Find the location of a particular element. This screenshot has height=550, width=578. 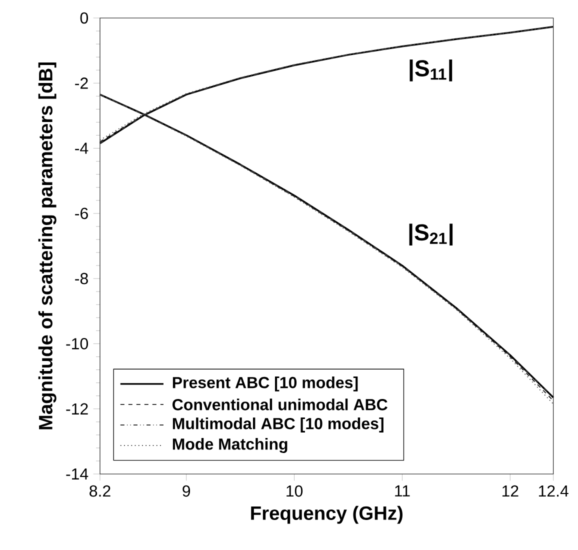

x-tick-label: 10 is located at coordinates (294, 491).